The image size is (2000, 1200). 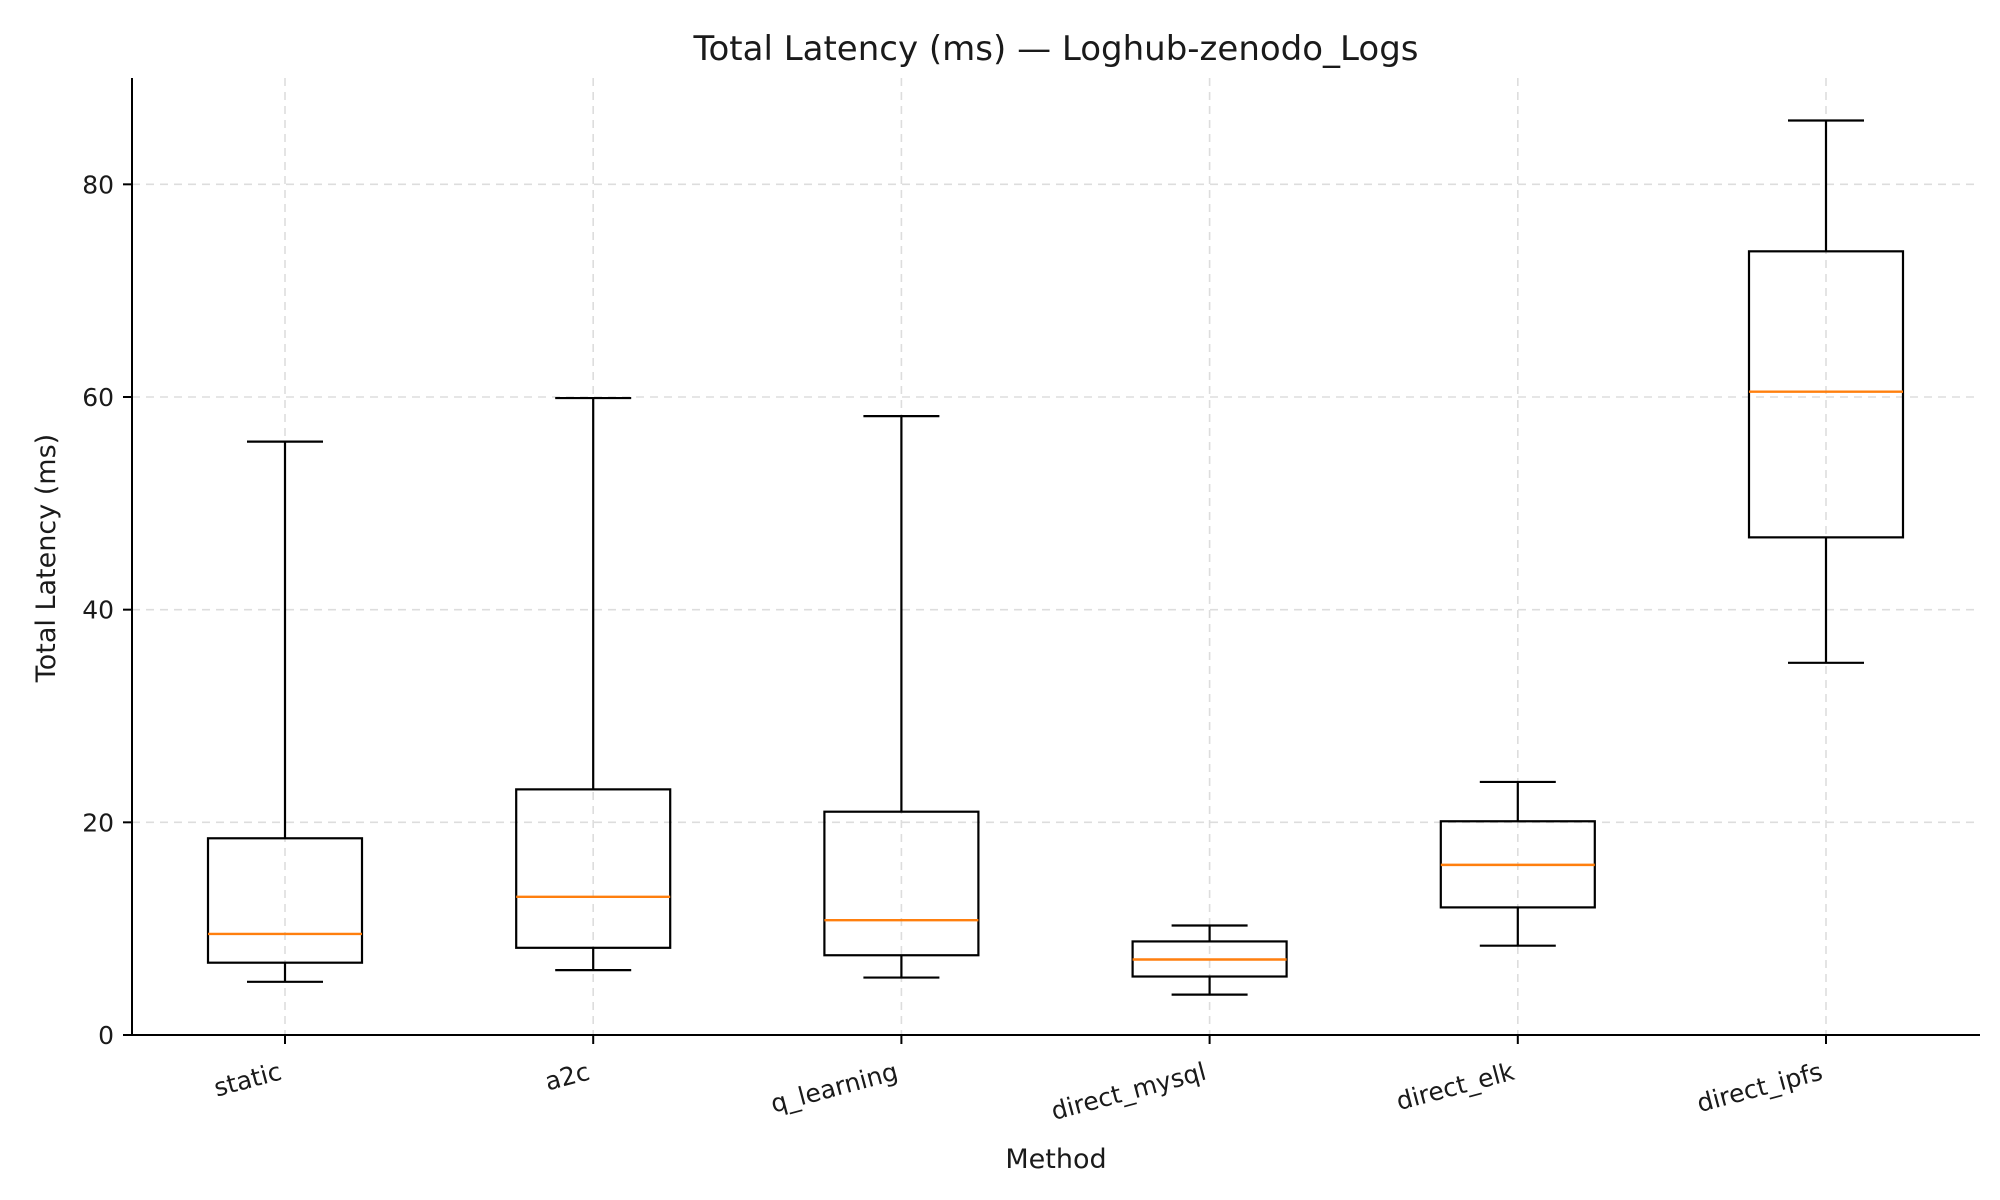 I want to click on x-tick-label: static, so click(x=248, y=1080).